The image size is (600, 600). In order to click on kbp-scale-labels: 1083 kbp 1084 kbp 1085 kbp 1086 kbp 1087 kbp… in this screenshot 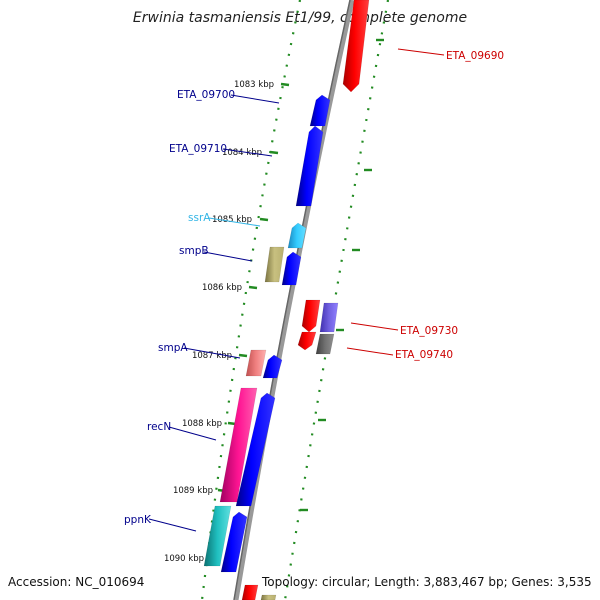, I will do `click(219, 322)`.